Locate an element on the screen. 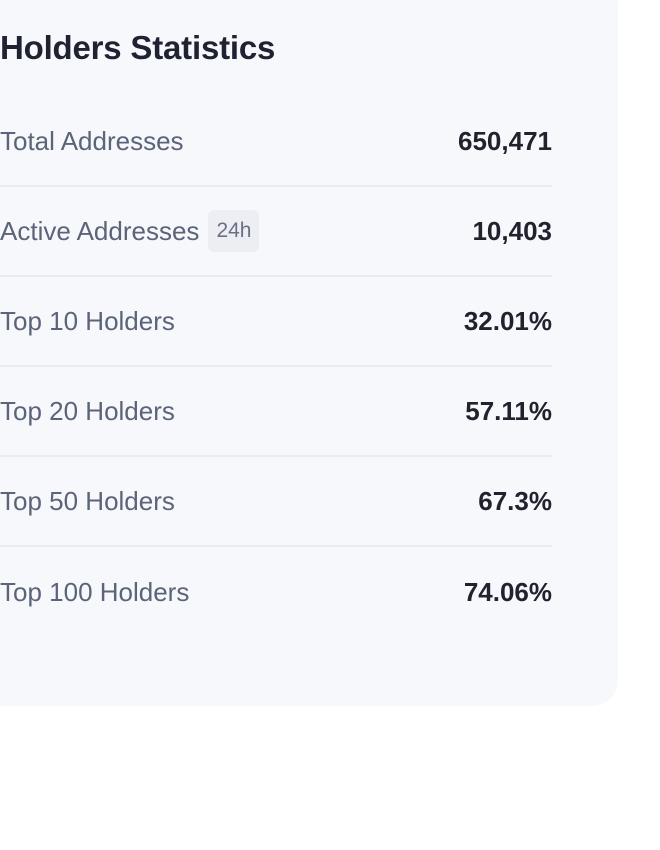  stat-label-wrap: Top 20 Holders is located at coordinates (87, 411).